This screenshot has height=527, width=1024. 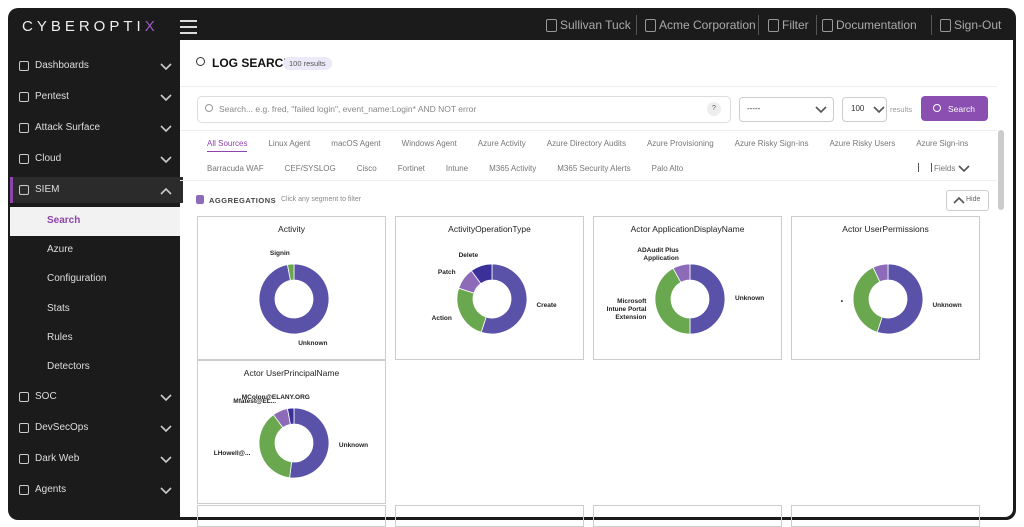 What do you see at coordinates (289, 143) in the screenshot?
I see `source-tab: Linux Agent` at bounding box center [289, 143].